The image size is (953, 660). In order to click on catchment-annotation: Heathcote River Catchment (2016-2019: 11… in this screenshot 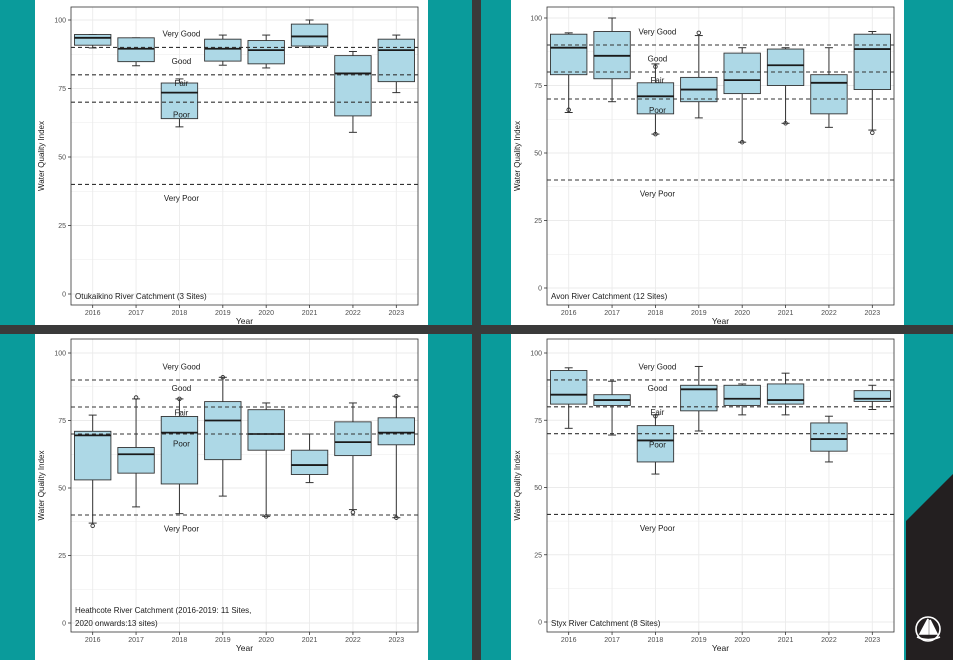, I will do `click(163, 610)`.